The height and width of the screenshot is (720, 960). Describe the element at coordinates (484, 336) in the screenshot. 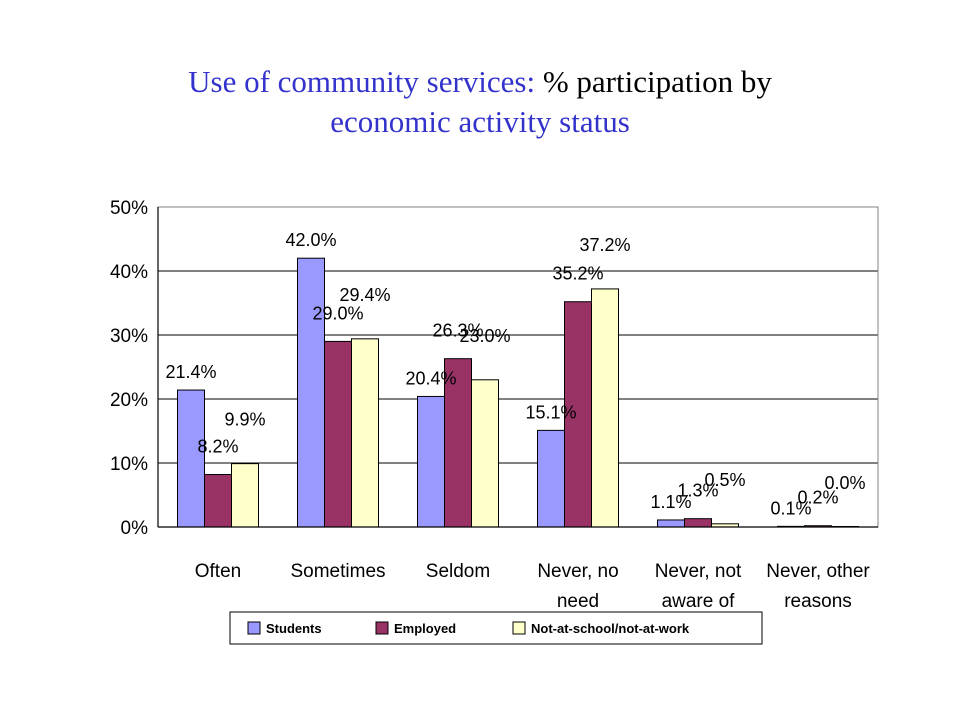

I see `data-label: 23.0%` at that location.